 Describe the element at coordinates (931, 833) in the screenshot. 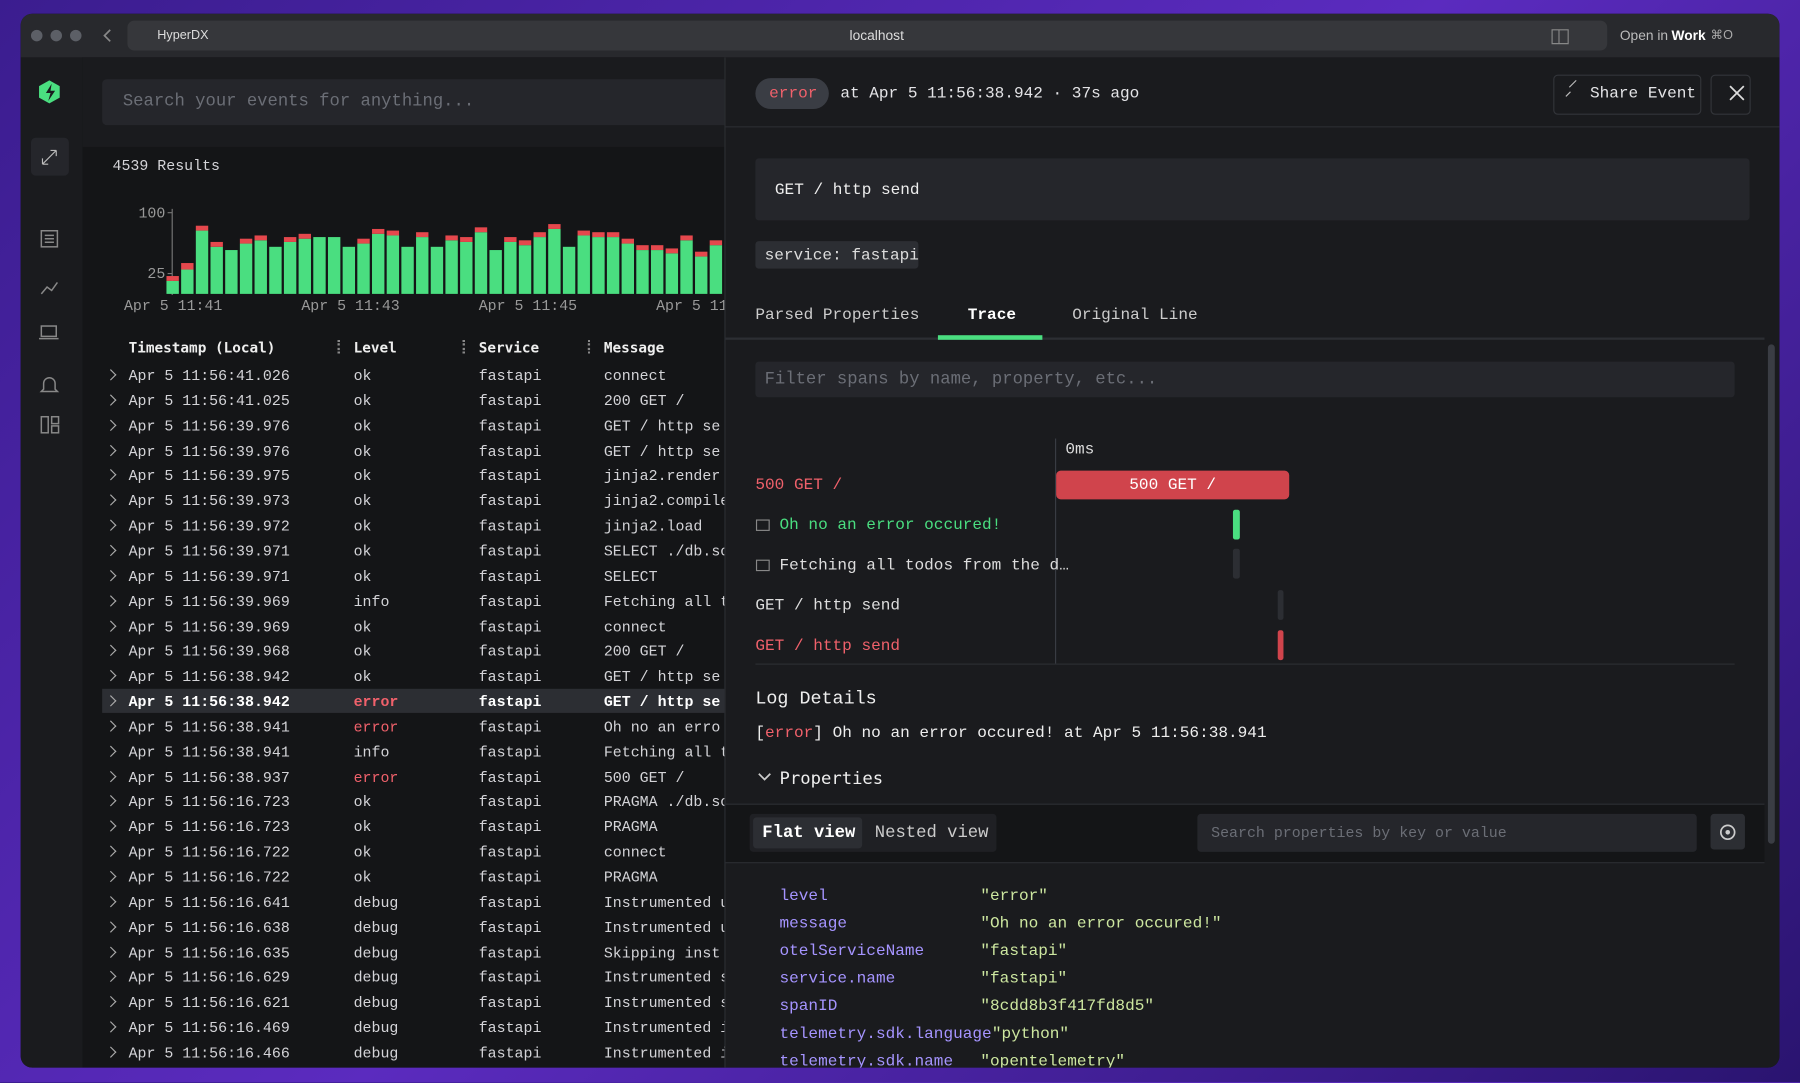

I see `view-option: Nested view` at that location.